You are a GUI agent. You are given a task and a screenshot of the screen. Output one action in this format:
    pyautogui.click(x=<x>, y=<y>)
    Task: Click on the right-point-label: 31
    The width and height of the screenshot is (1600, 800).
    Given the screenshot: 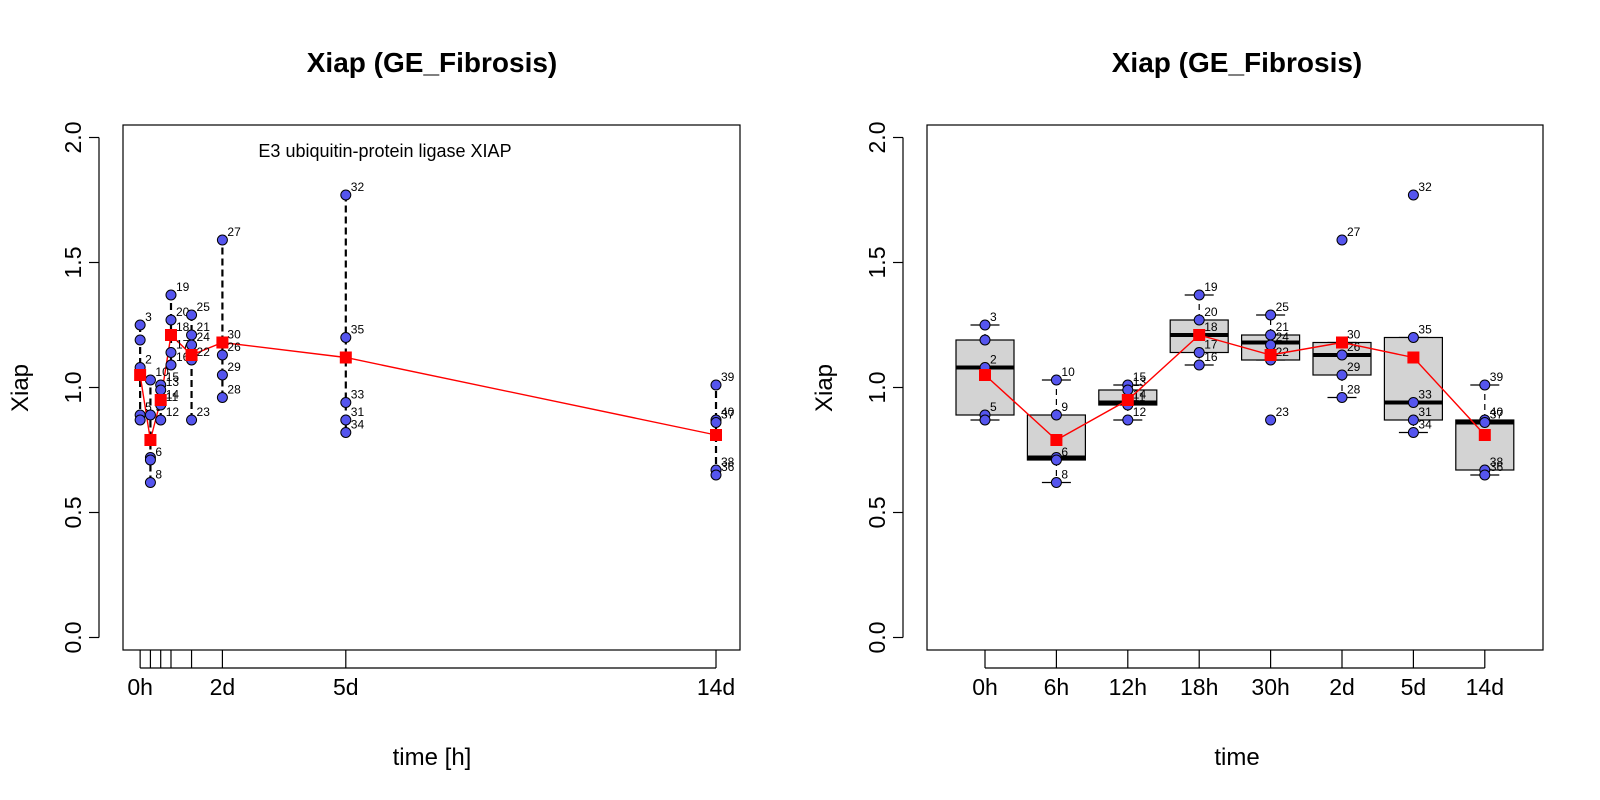 What is the action you would take?
    pyautogui.click(x=1425, y=412)
    